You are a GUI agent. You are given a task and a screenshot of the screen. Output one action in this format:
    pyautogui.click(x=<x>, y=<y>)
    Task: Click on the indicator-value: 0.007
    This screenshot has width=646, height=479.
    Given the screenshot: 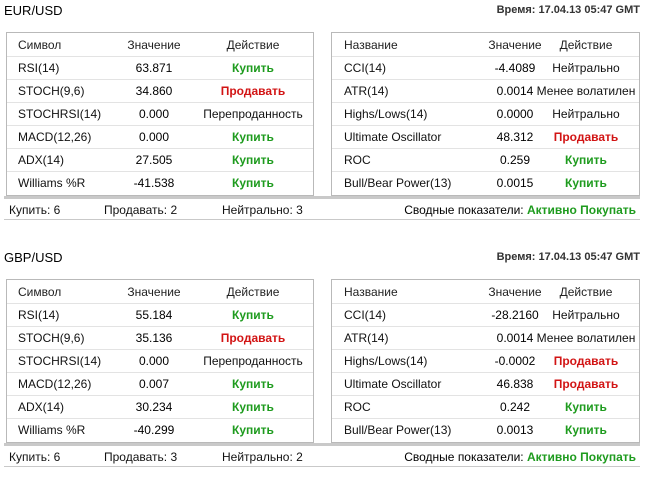 What is the action you would take?
    pyautogui.click(x=154, y=384)
    